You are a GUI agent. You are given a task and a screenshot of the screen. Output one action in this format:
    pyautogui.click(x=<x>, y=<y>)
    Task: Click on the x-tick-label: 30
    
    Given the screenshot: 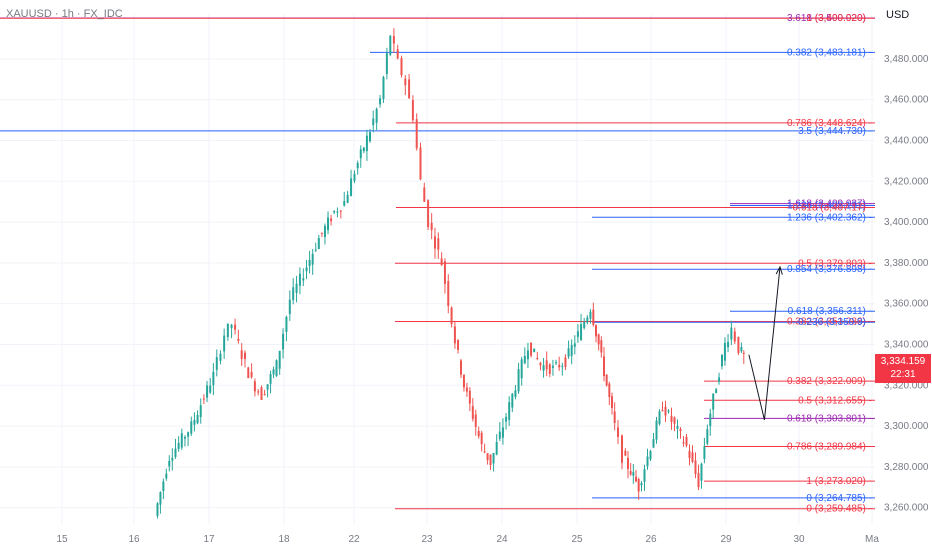 What is the action you would take?
    pyautogui.click(x=799, y=539)
    